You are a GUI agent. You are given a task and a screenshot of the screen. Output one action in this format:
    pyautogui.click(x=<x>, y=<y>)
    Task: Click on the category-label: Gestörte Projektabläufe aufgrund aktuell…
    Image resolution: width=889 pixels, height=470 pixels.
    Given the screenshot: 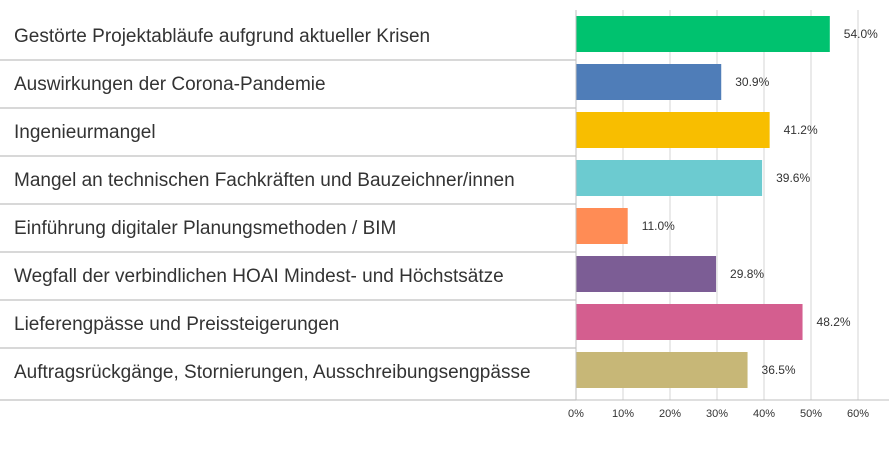 What is the action you would take?
    pyautogui.click(x=222, y=36)
    